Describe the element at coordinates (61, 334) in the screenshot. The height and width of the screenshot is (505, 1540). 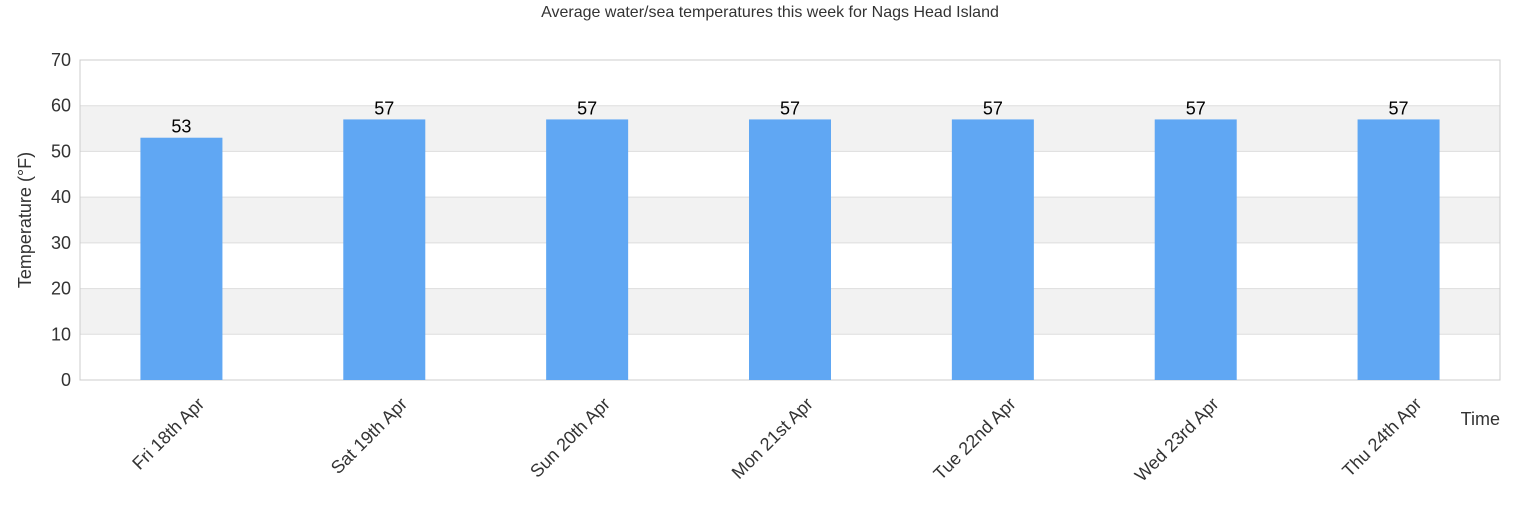
I see `y-tick-label: 10` at that location.